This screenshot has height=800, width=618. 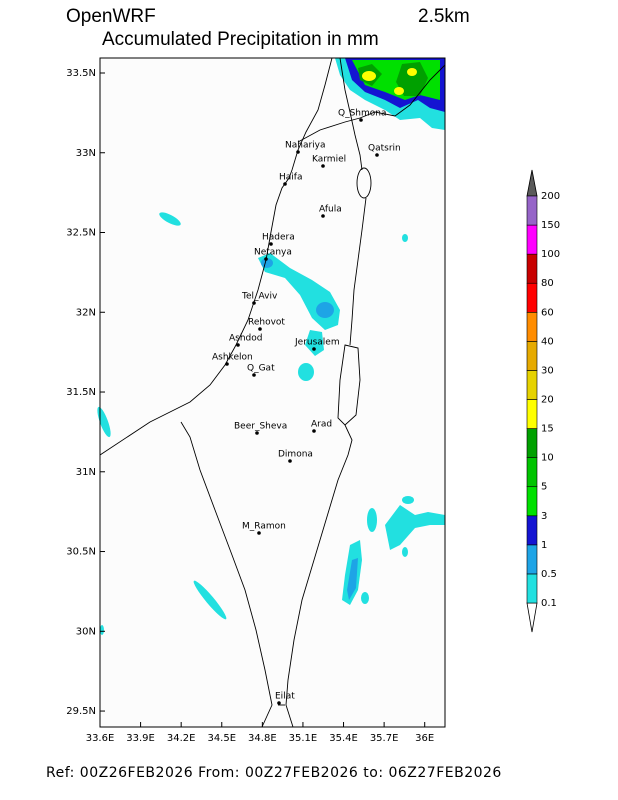 What do you see at coordinates (81, 552) in the screenshot?
I see `y-tick-label: 30.5N` at bounding box center [81, 552].